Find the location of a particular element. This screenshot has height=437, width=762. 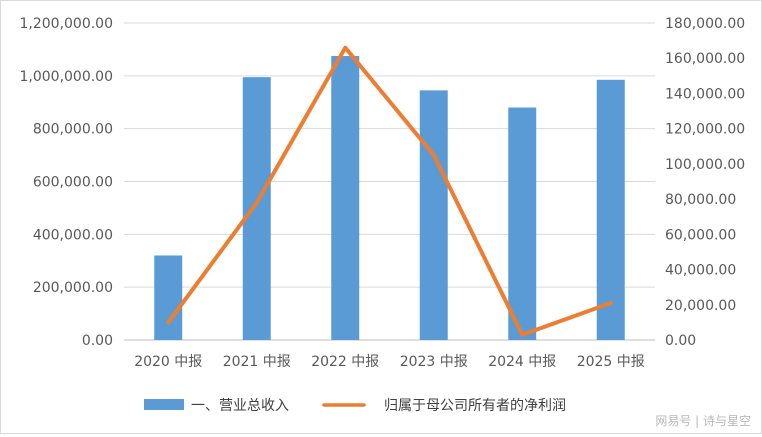

right-axis-tick-label: 80,000.00 is located at coordinates (700, 200).